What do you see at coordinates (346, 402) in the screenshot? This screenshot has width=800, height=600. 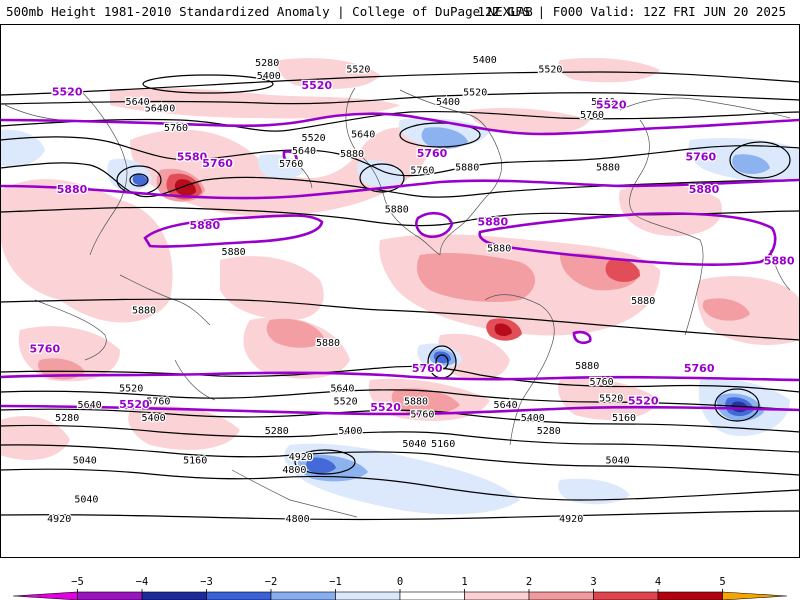 I see `contour-label-30: 5520` at bounding box center [346, 402].